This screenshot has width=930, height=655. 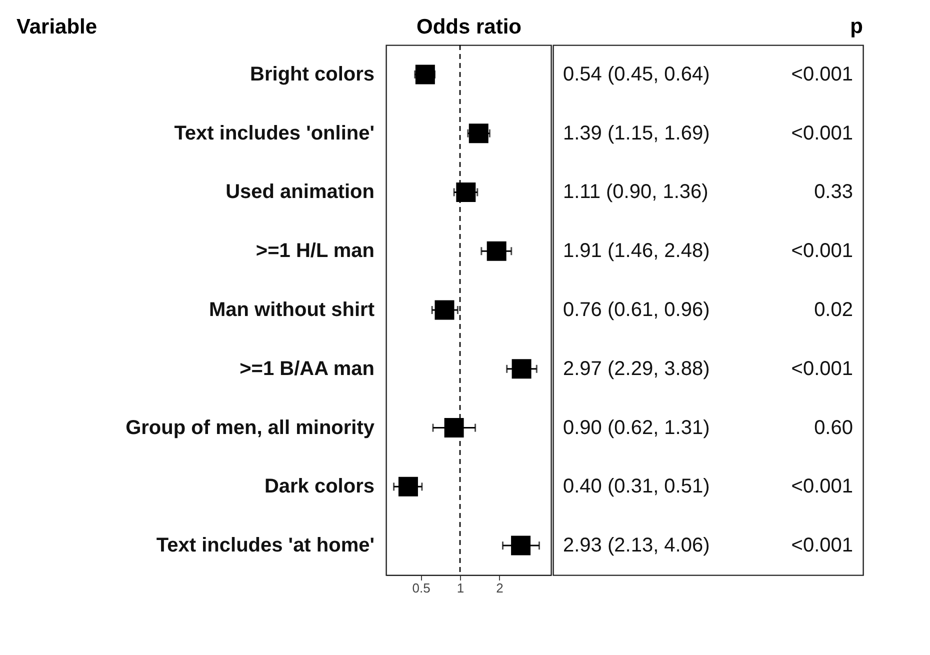 What do you see at coordinates (421, 588) in the screenshot?
I see `x-tick-label: 0.5` at bounding box center [421, 588].